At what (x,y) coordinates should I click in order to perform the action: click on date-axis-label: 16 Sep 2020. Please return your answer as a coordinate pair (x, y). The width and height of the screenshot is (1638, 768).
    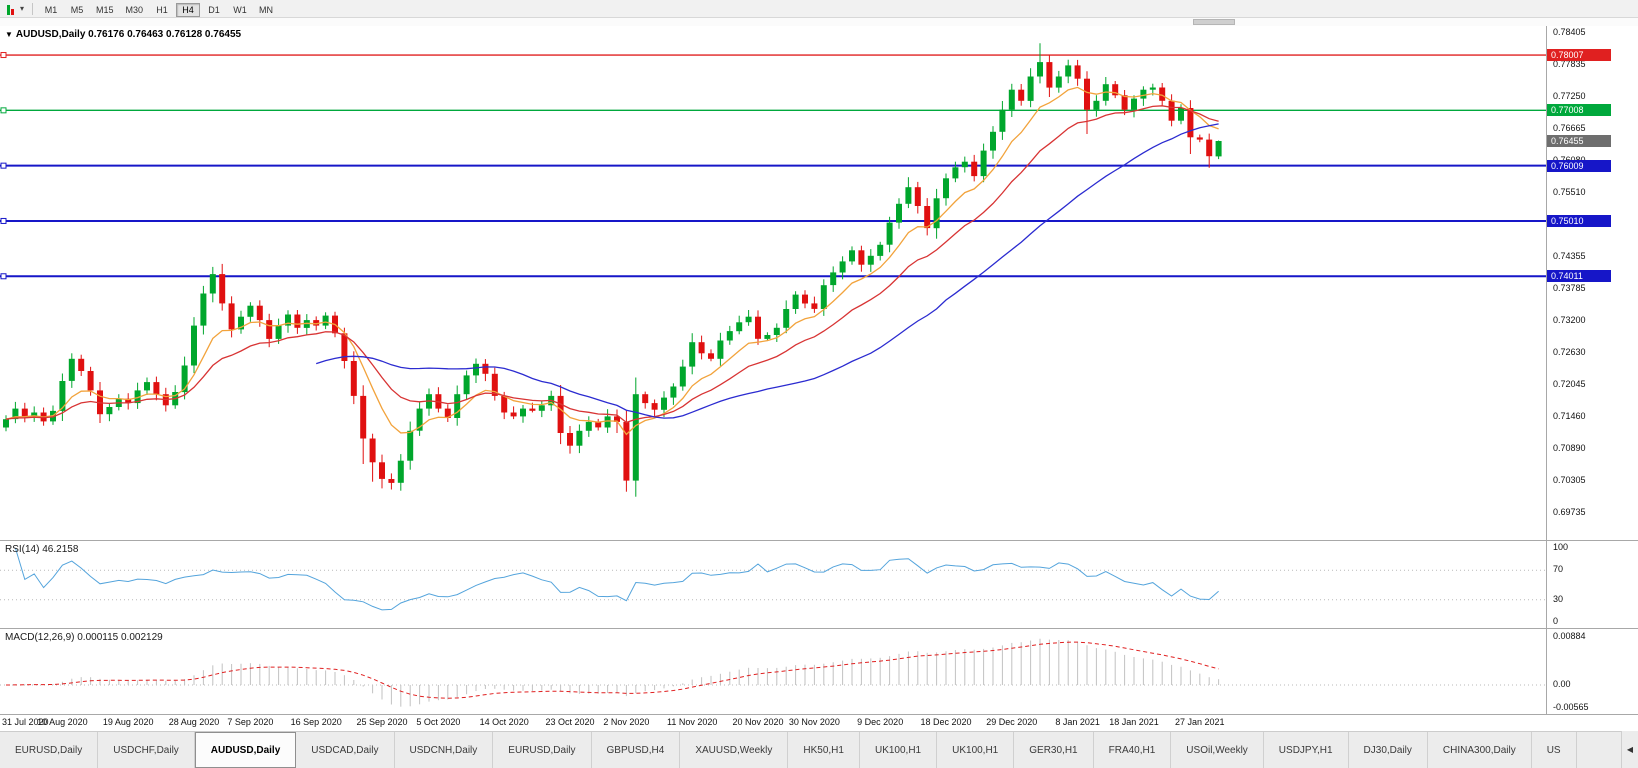
    Looking at the image, I should click on (316, 722).